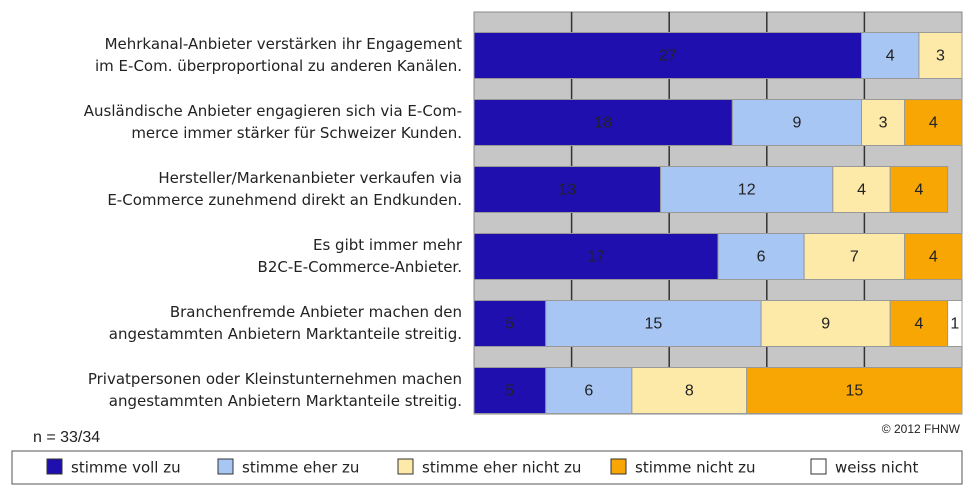  Describe the element at coordinates (501, 468) in the screenshot. I see `legend-label: stimme eher nicht zu` at that location.